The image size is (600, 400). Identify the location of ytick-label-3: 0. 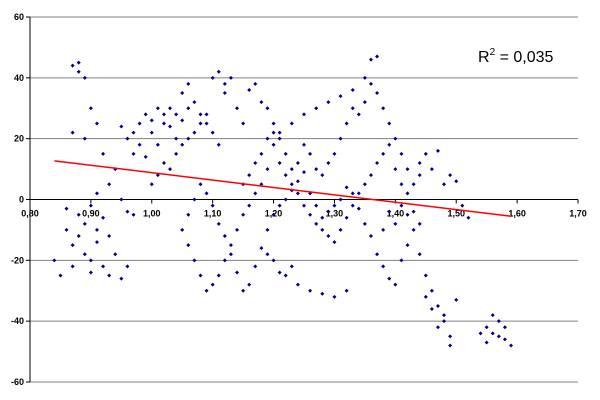
(21, 200).